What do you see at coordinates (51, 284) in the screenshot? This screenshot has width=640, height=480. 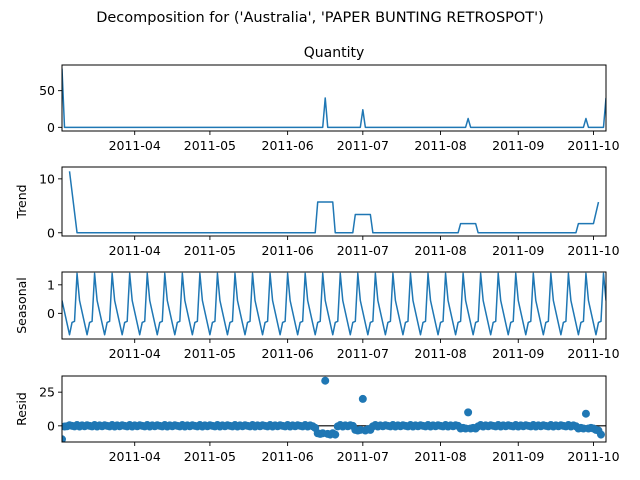 I see `ytick-label: 1` at bounding box center [51, 284].